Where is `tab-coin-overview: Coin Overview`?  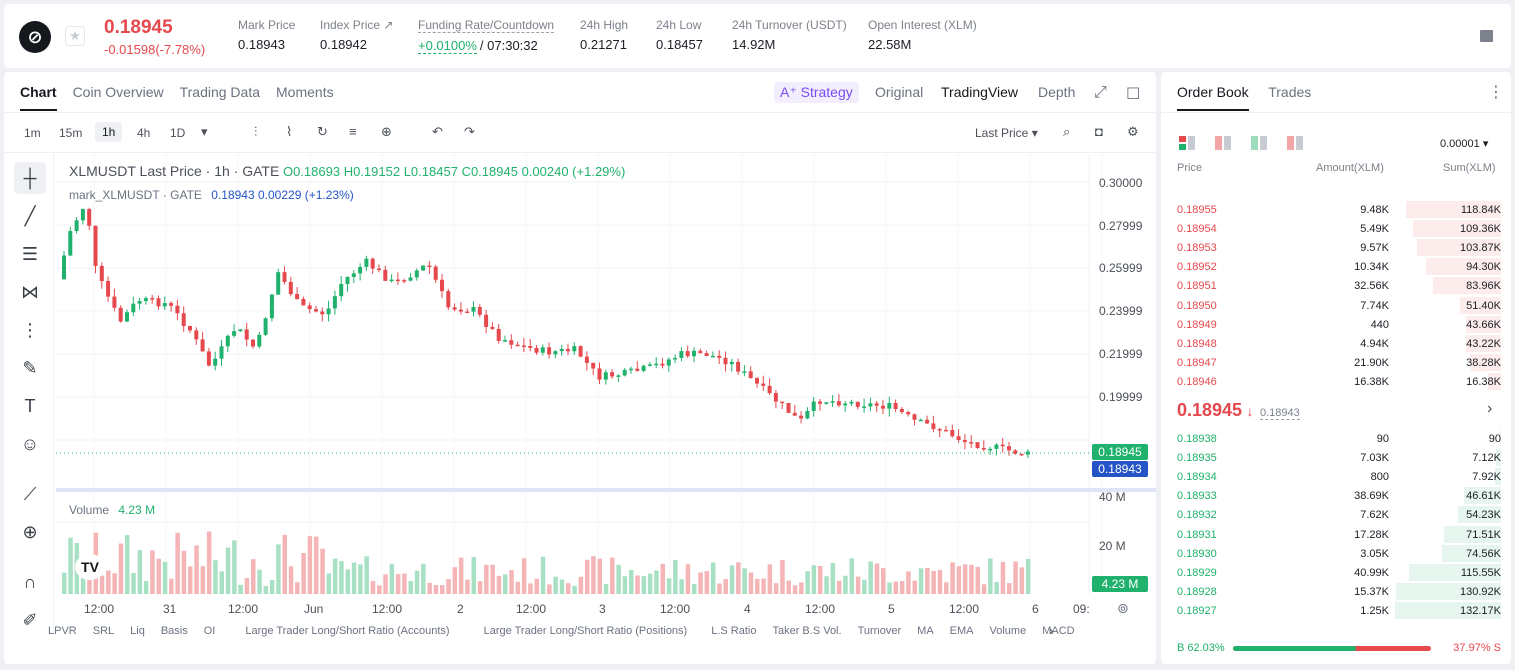 tab-coin-overview: Coin Overview is located at coordinates (118, 92).